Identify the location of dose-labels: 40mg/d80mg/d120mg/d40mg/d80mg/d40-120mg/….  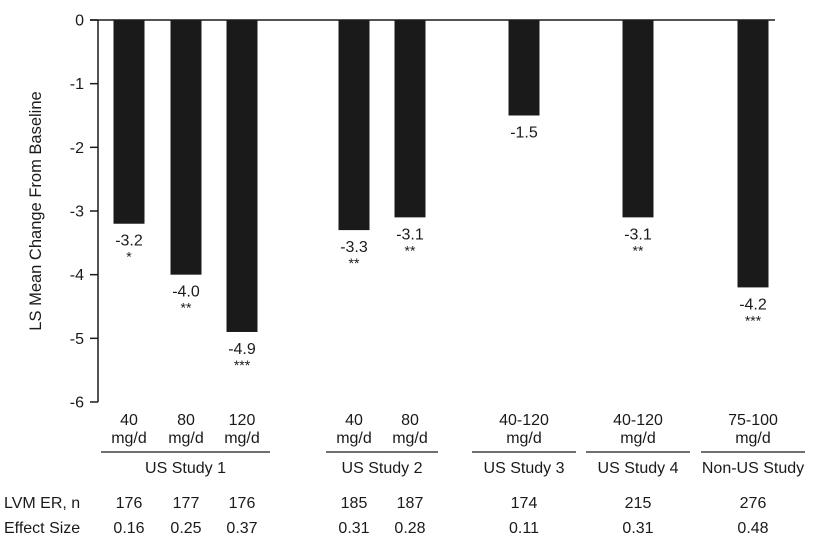
(444, 429).